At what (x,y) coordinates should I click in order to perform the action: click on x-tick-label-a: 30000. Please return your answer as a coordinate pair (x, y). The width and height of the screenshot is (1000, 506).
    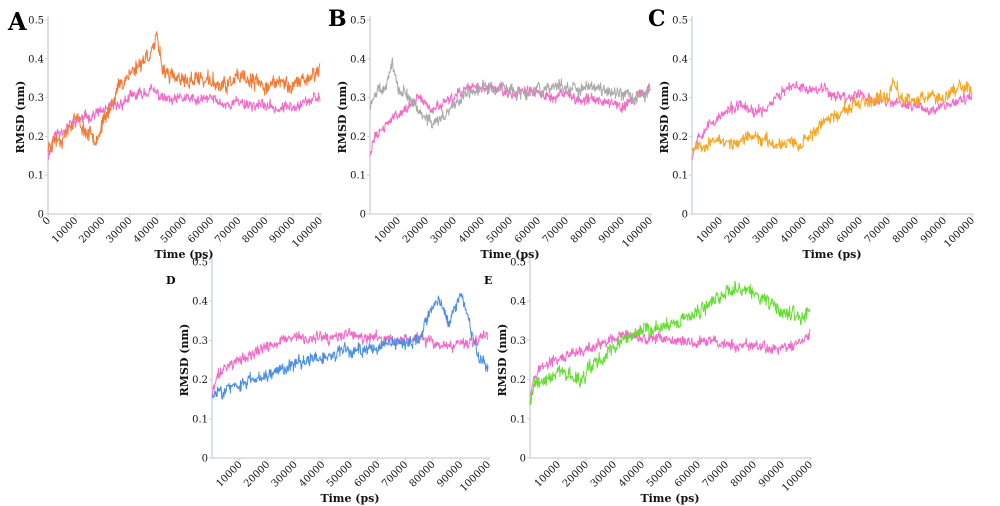
    Looking at the image, I should click on (119, 230).